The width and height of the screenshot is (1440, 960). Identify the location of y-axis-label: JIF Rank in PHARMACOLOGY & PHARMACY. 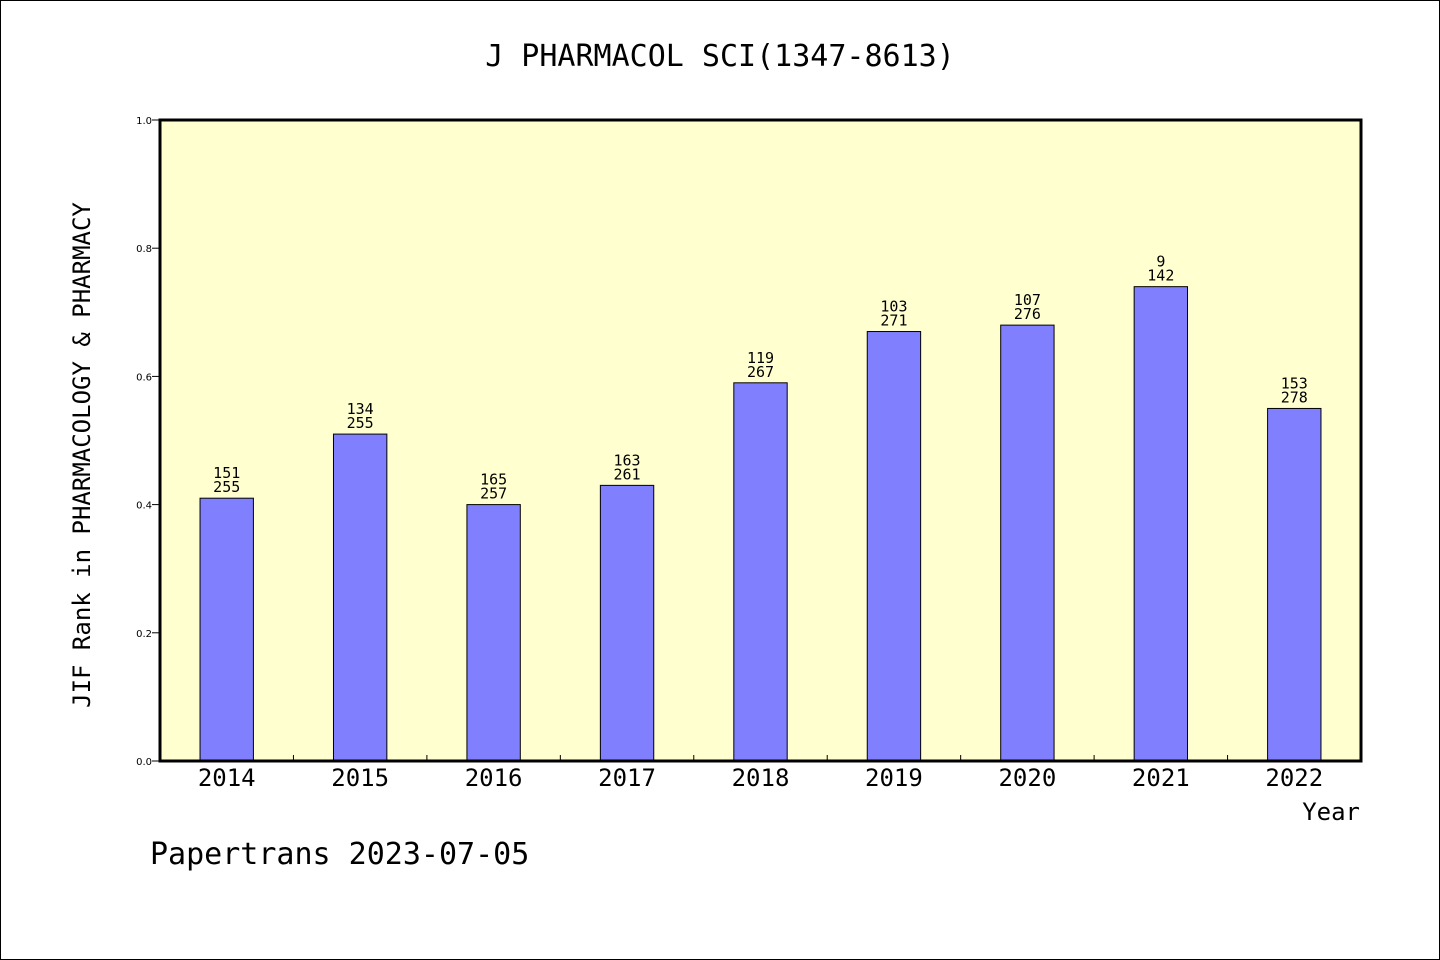
(82, 455).